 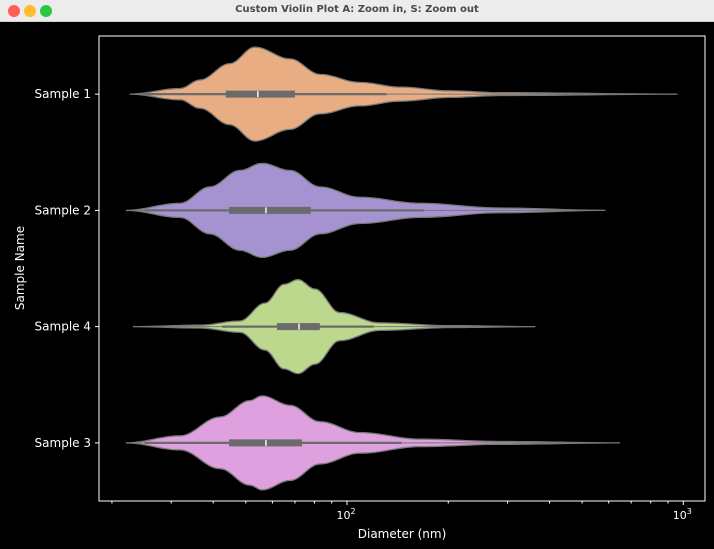 I want to click on close-window-button, so click(x=14, y=11).